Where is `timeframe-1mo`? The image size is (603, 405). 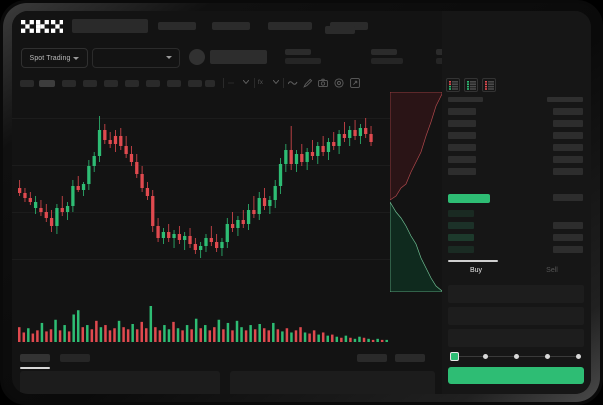 timeframe-1mo is located at coordinates (195, 83).